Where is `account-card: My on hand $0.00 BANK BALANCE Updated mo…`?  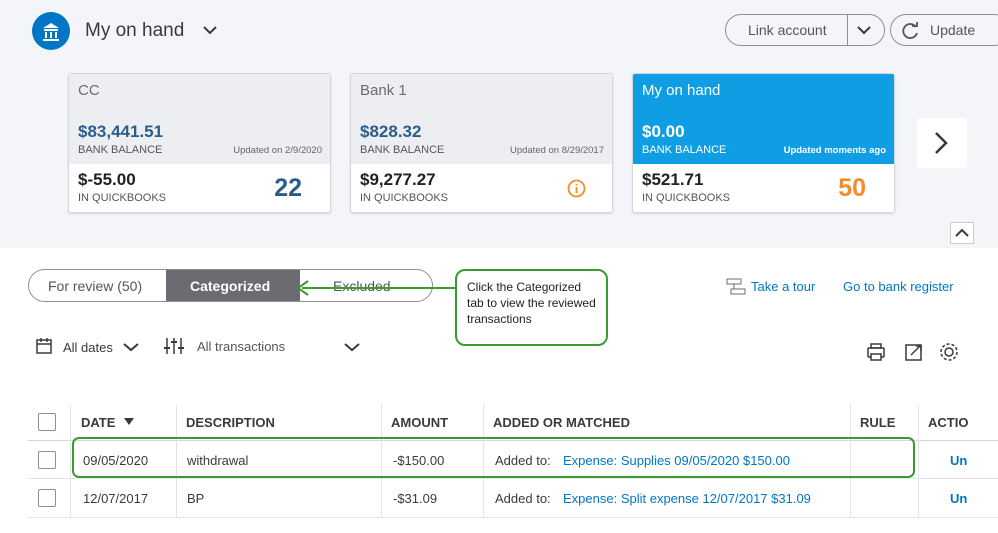
account-card: My on hand $0.00 BANK BALANCE Updated mo… is located at coordinates (763, 143).